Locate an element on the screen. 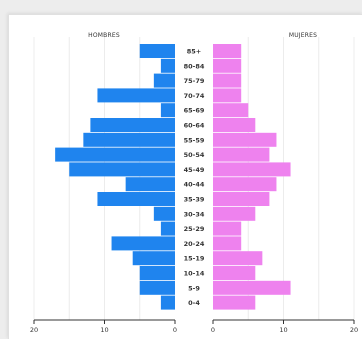 This screenshot has width=362, height=339. series-label-hombres: HOMBRES is located at coordinates (104, 35).